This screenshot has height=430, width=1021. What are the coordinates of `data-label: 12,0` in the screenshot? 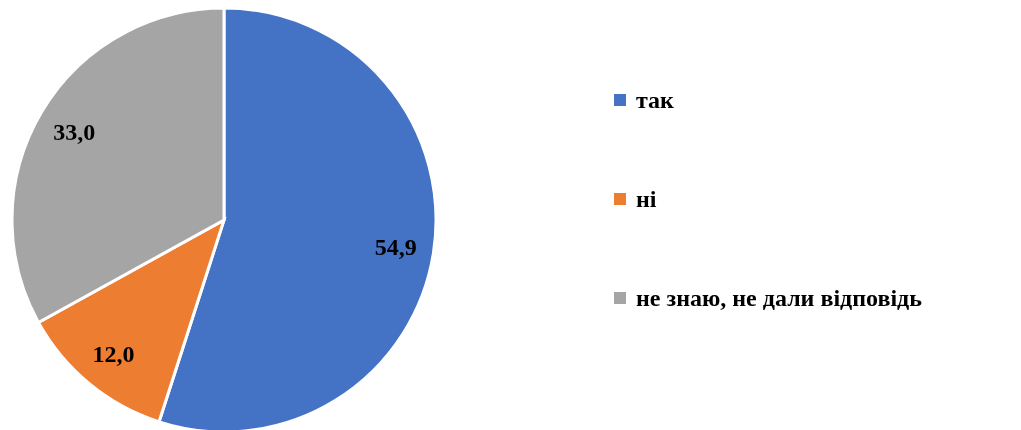 It's located at (113, 354).